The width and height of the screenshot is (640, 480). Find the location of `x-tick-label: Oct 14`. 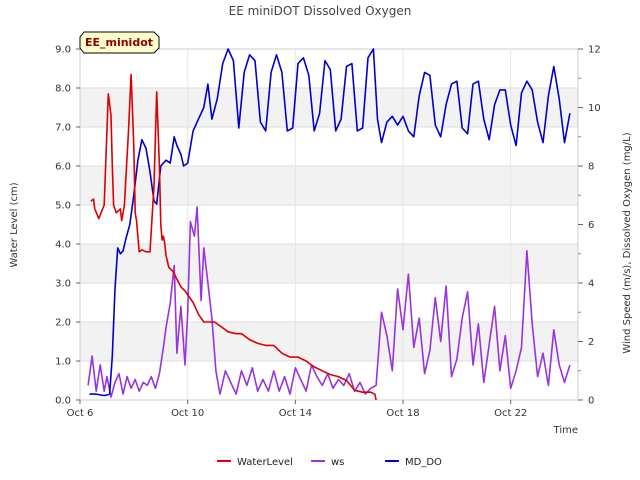

x-tick-label: Oct 14 is located at coordinates (295, 413).